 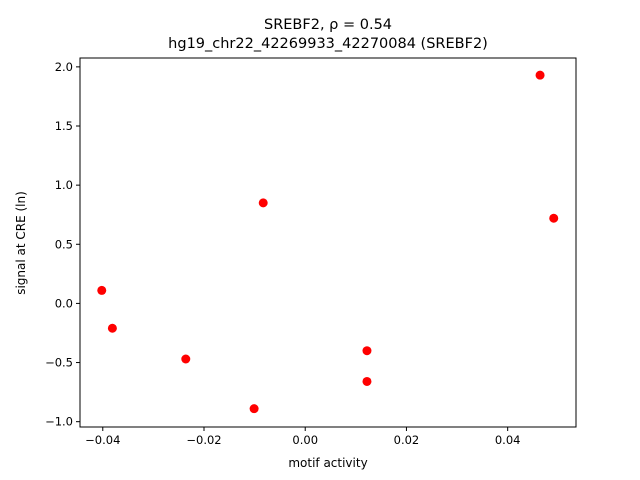 What do you see at coordinates (328, 25) in the screenshot?
I see `chart-title: SREBF2, ρ = 0.54` at bounding box center [328, 25].